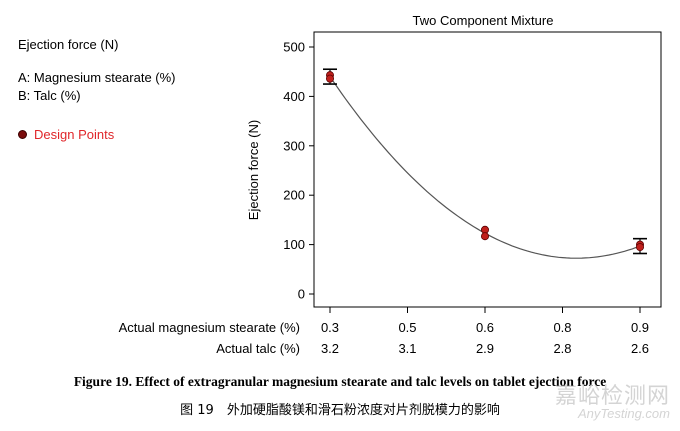 The image size is (680, 431). Describe the element at coordinates (640, 348) in the screenshot. I see `x-tick-label: 2.6` at that location.